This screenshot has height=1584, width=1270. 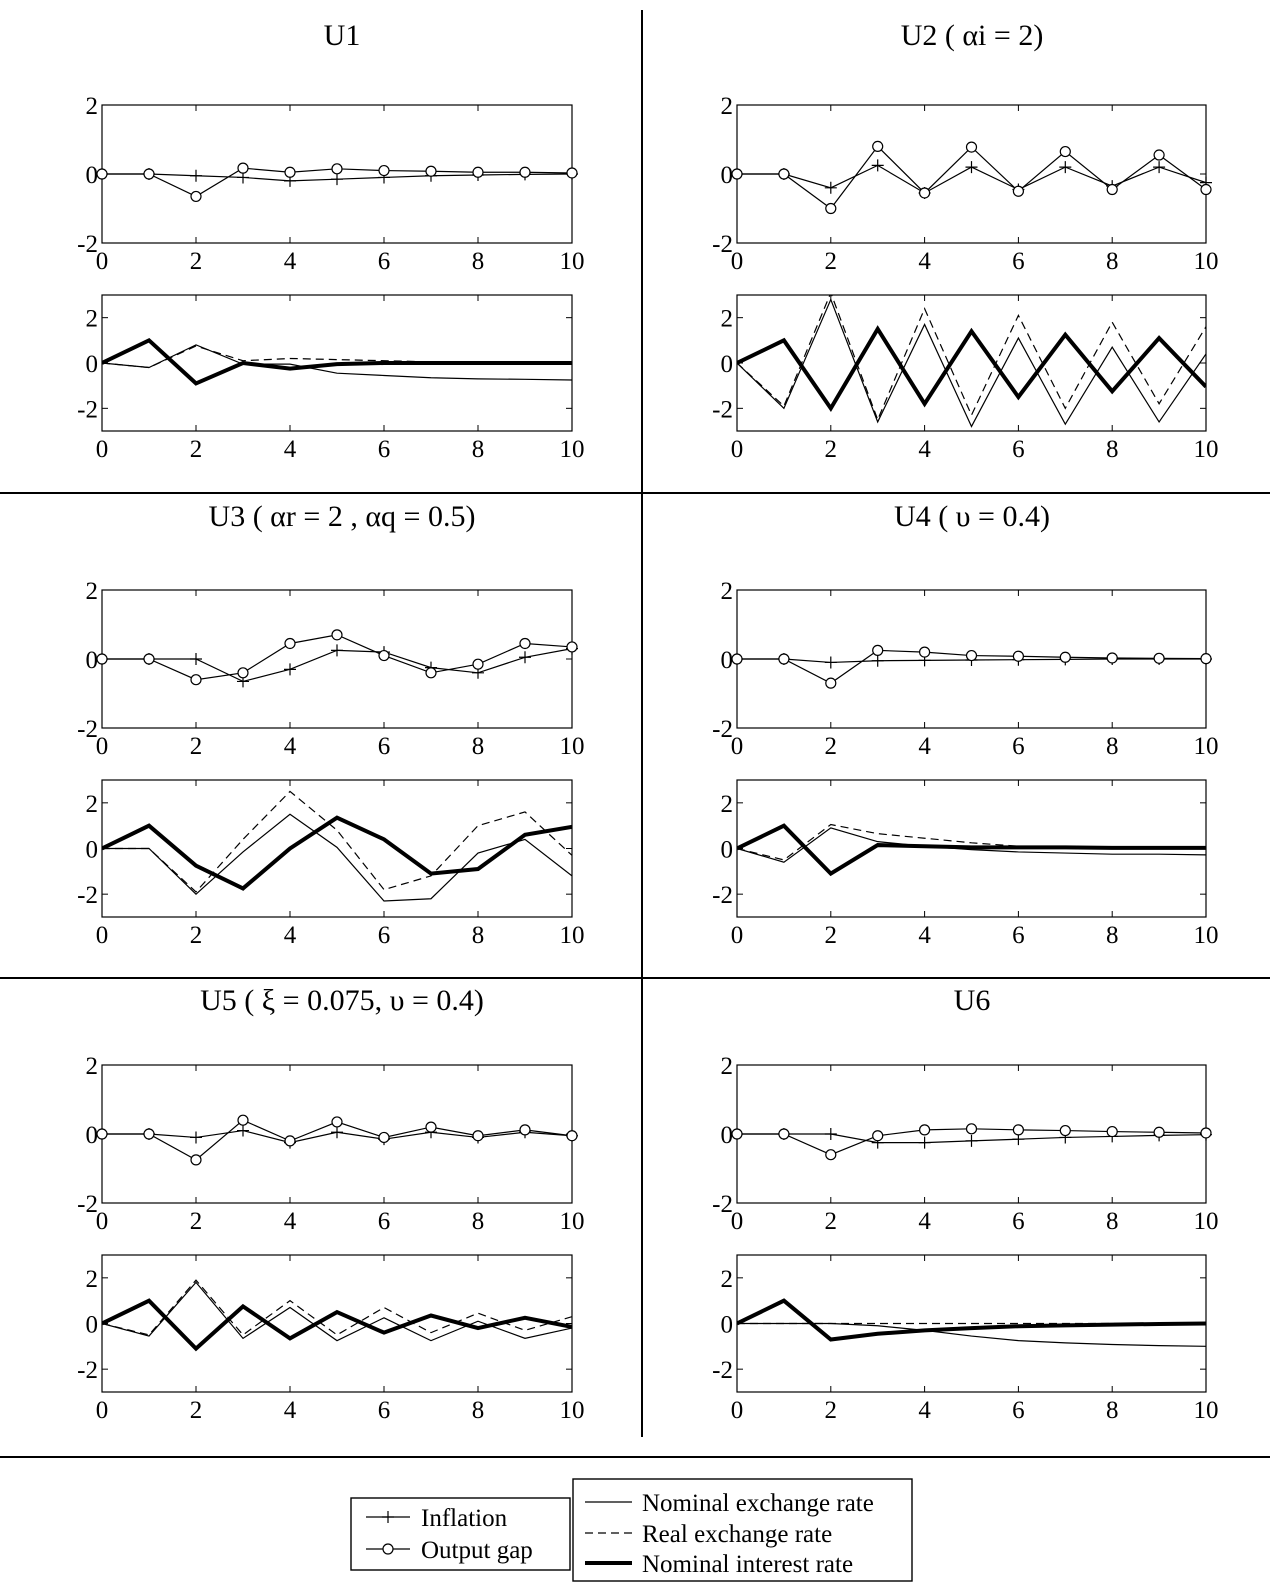 I want to click on top-axes-frame, so click(x=971, y=174).